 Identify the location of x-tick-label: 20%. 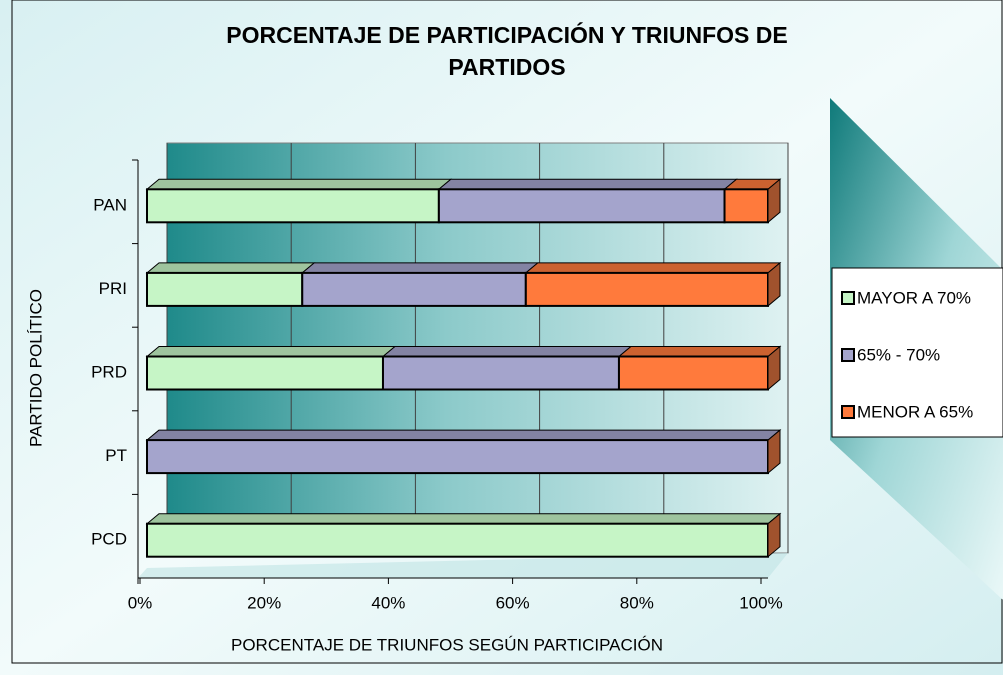
(264, 602).